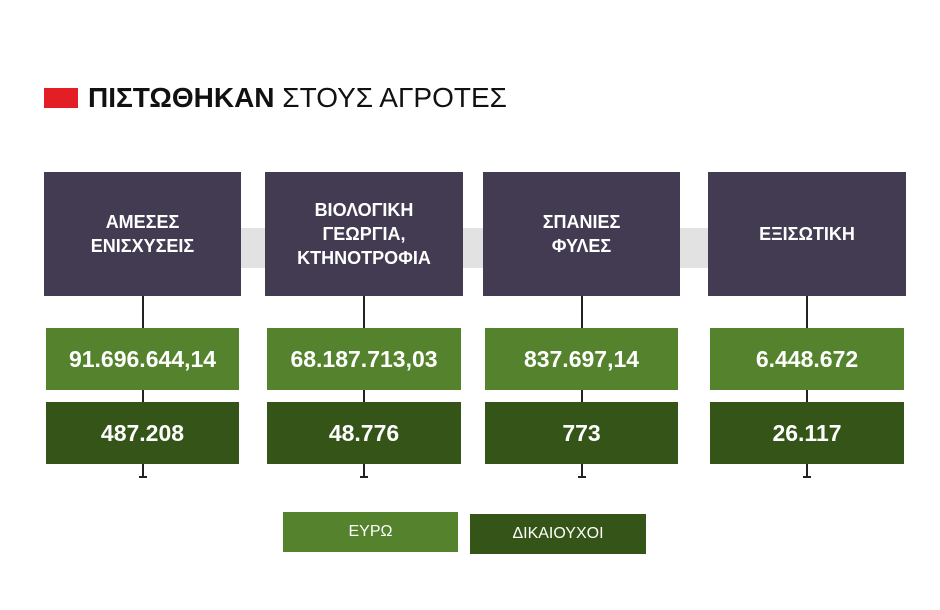 This screenshot has width=940, height=610. Describe the element at coordinates (364, 258) in the screenshot. I see `category-label-line: ΚΤΗΝΟΤΡΟΦΙΑ` at that location.